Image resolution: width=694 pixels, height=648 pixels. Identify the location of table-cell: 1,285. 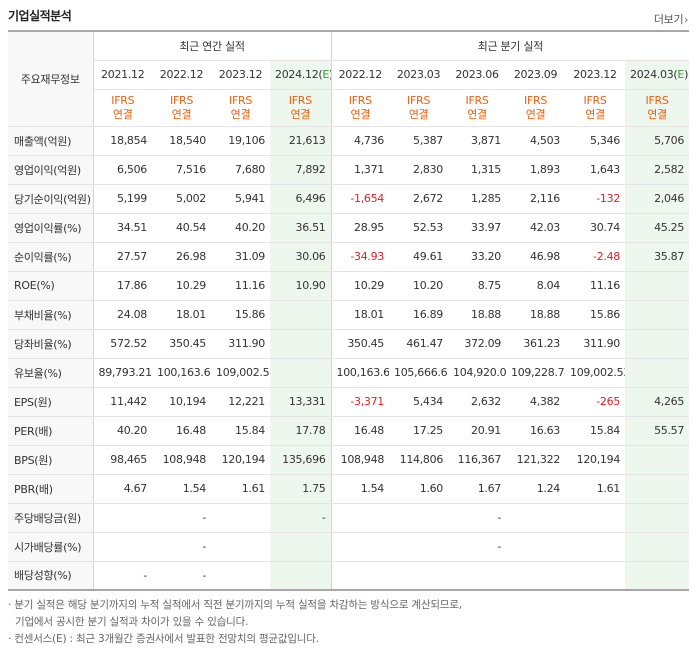
(477, 199).